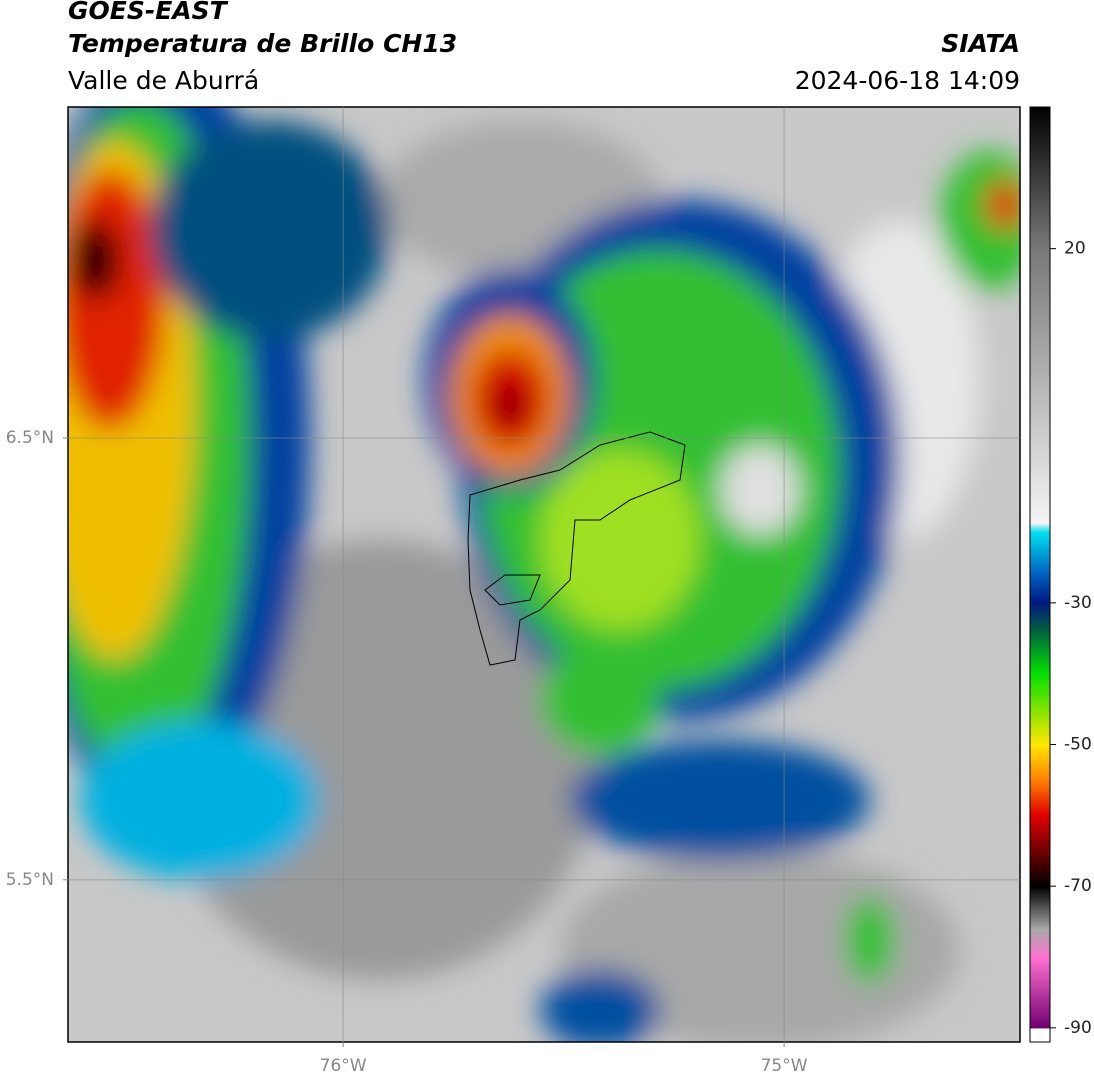  I want to click on title: GOES-EAST, so click(148, 12).